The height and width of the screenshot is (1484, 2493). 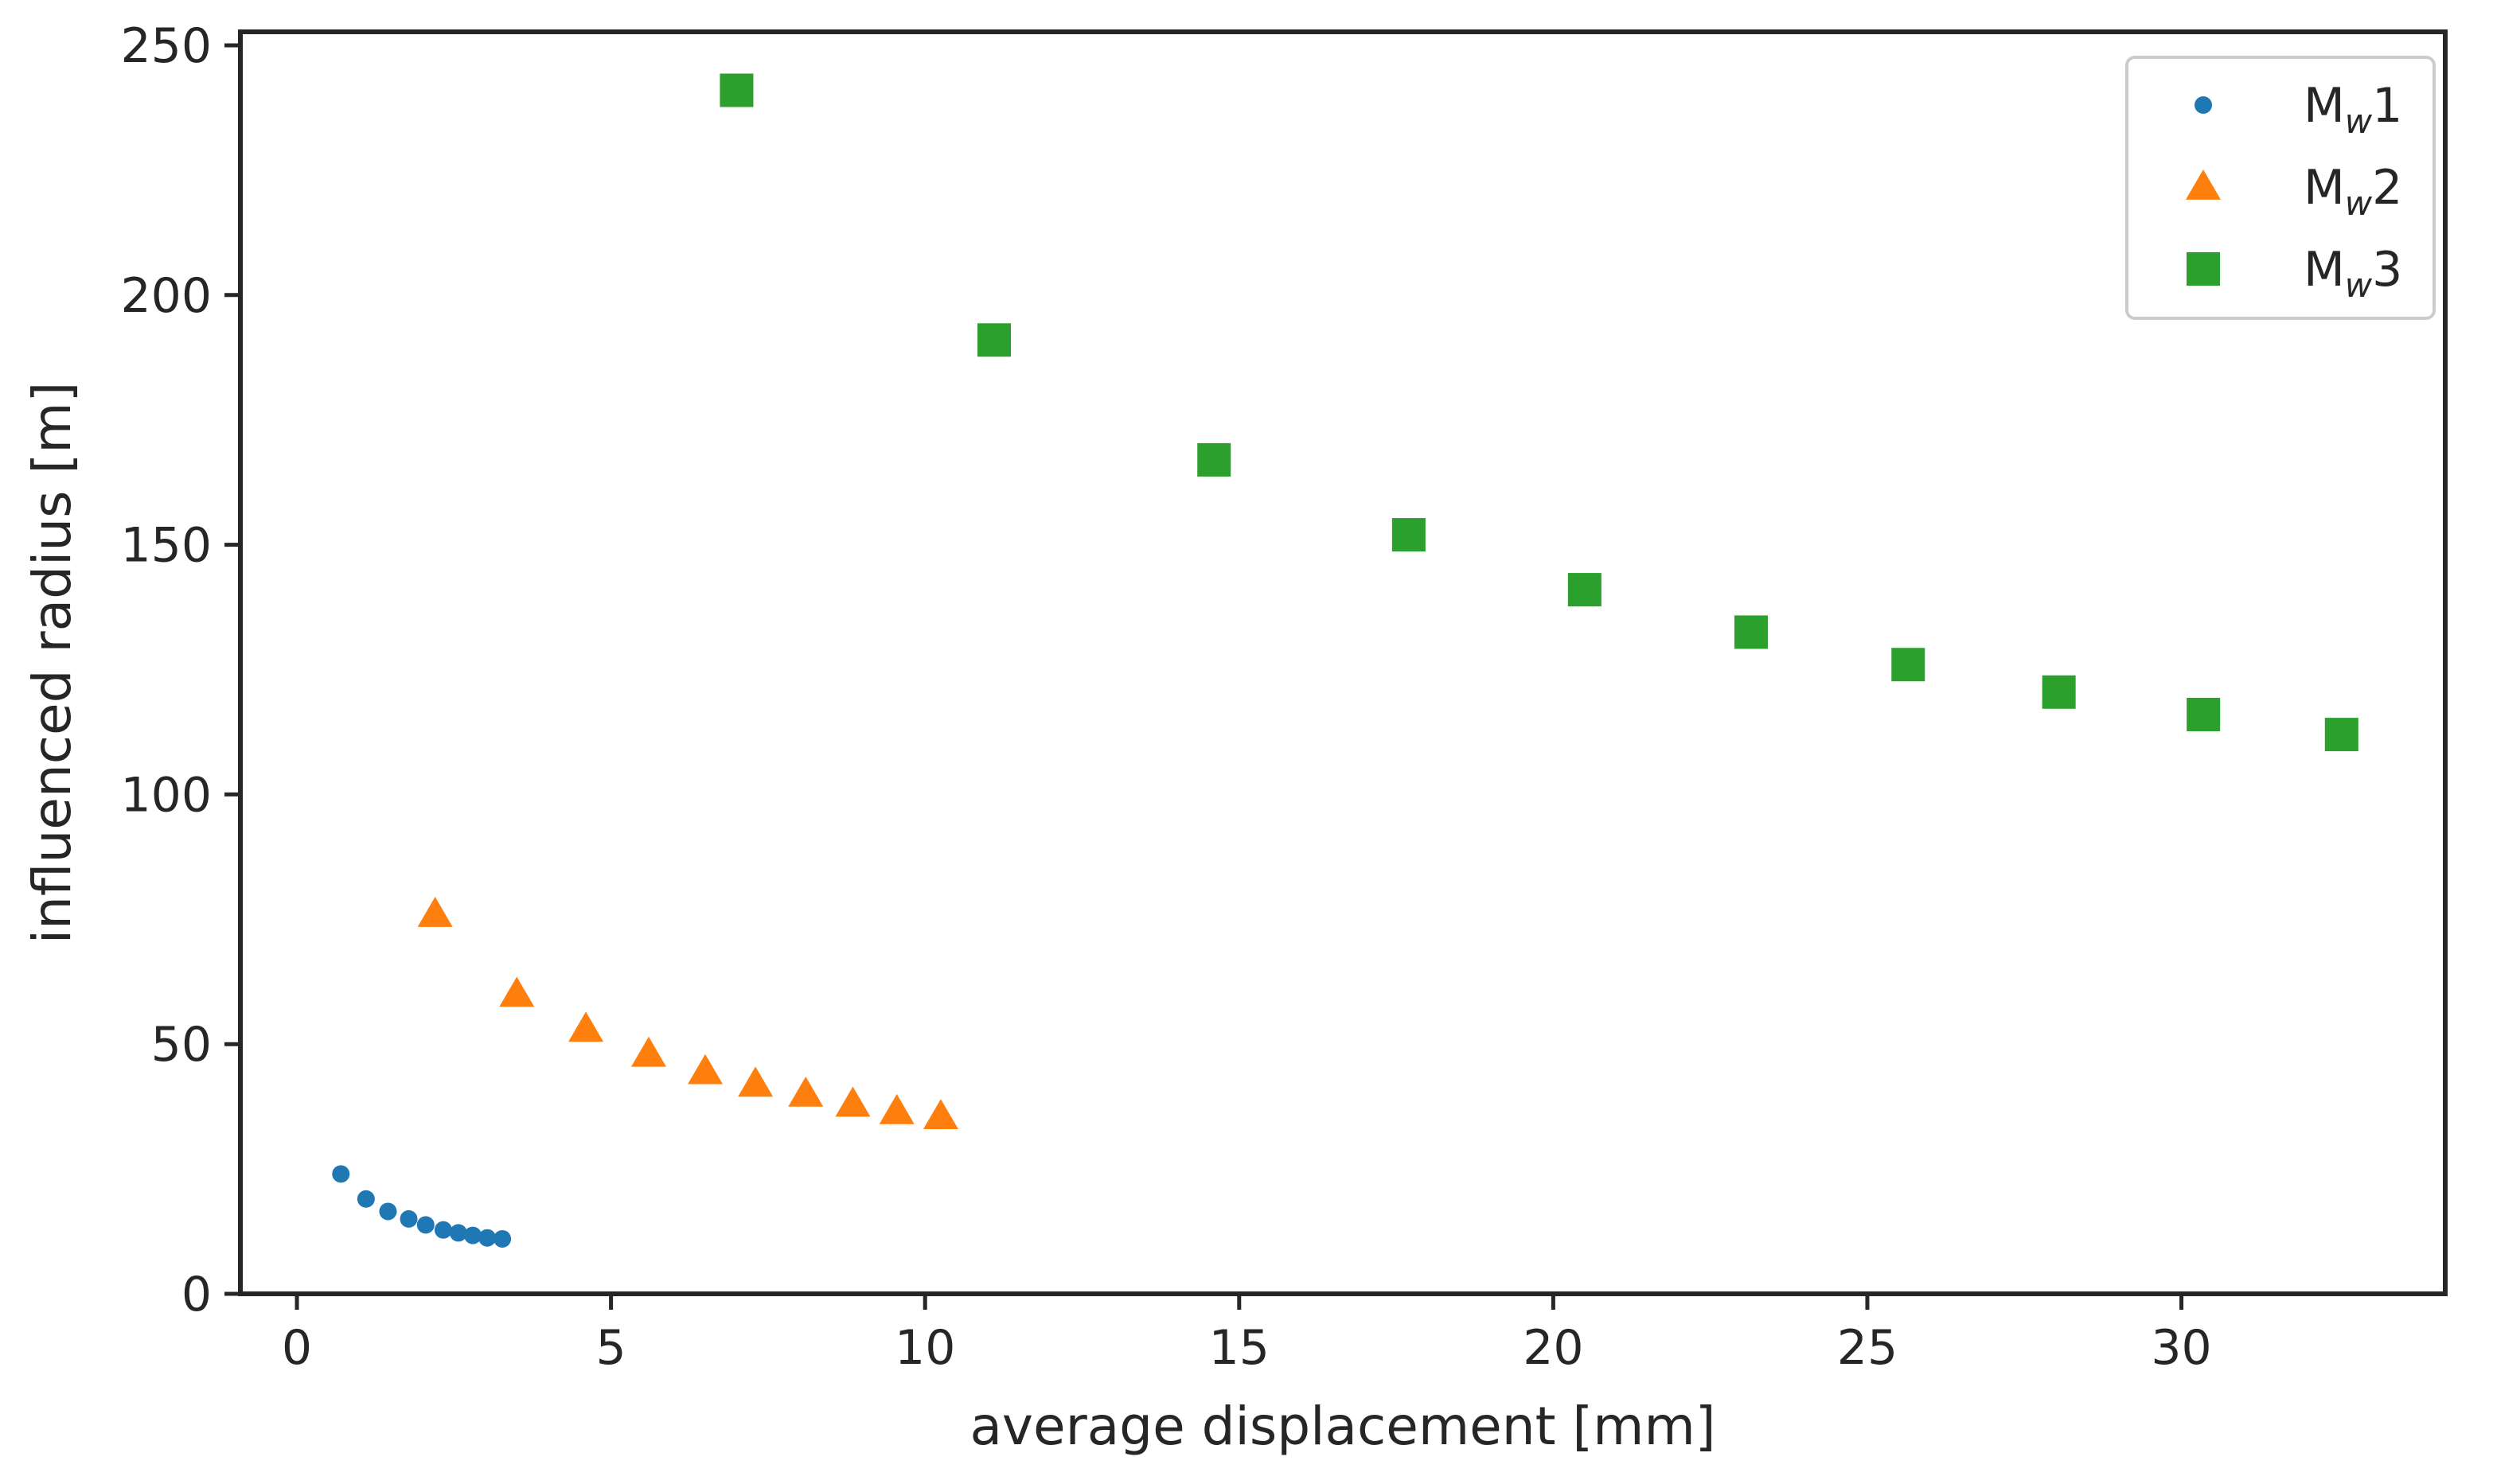 I want to click on y-axis-ticks: 0 50 100 150 200 250, so click(x=180, y=670).